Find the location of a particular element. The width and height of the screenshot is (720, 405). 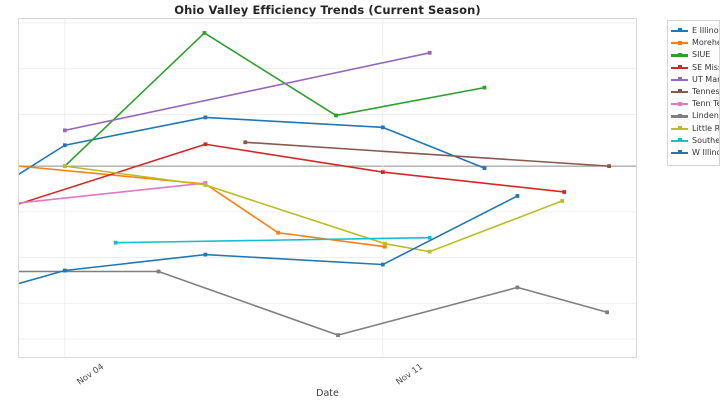

series-e-illinois is located at coordinates (253, 145).